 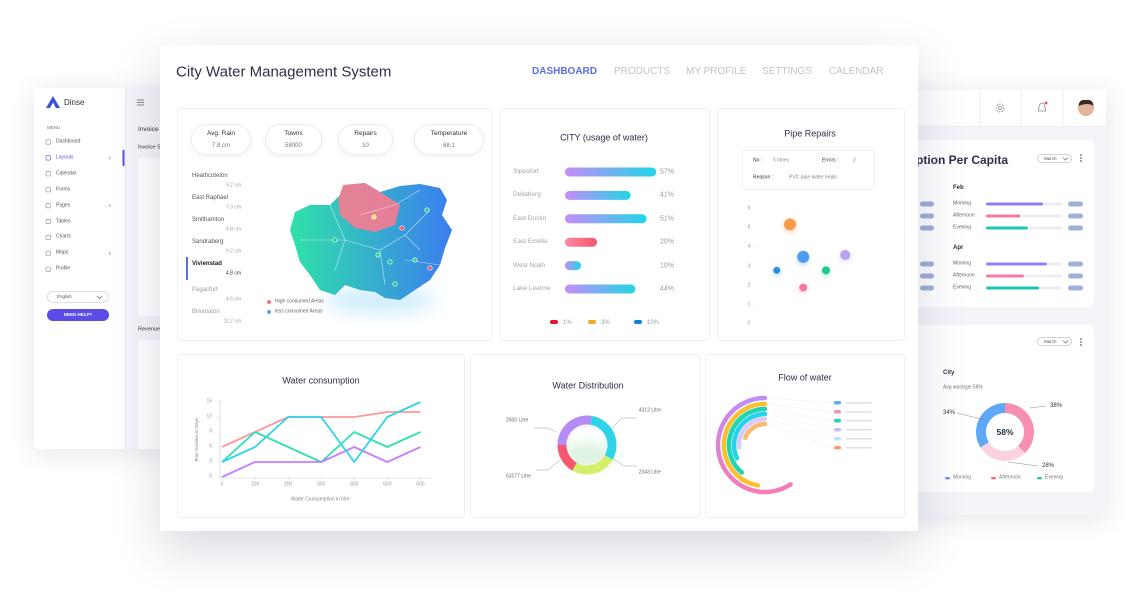 I want to click on donut-segment, so click(x=991, y=425).